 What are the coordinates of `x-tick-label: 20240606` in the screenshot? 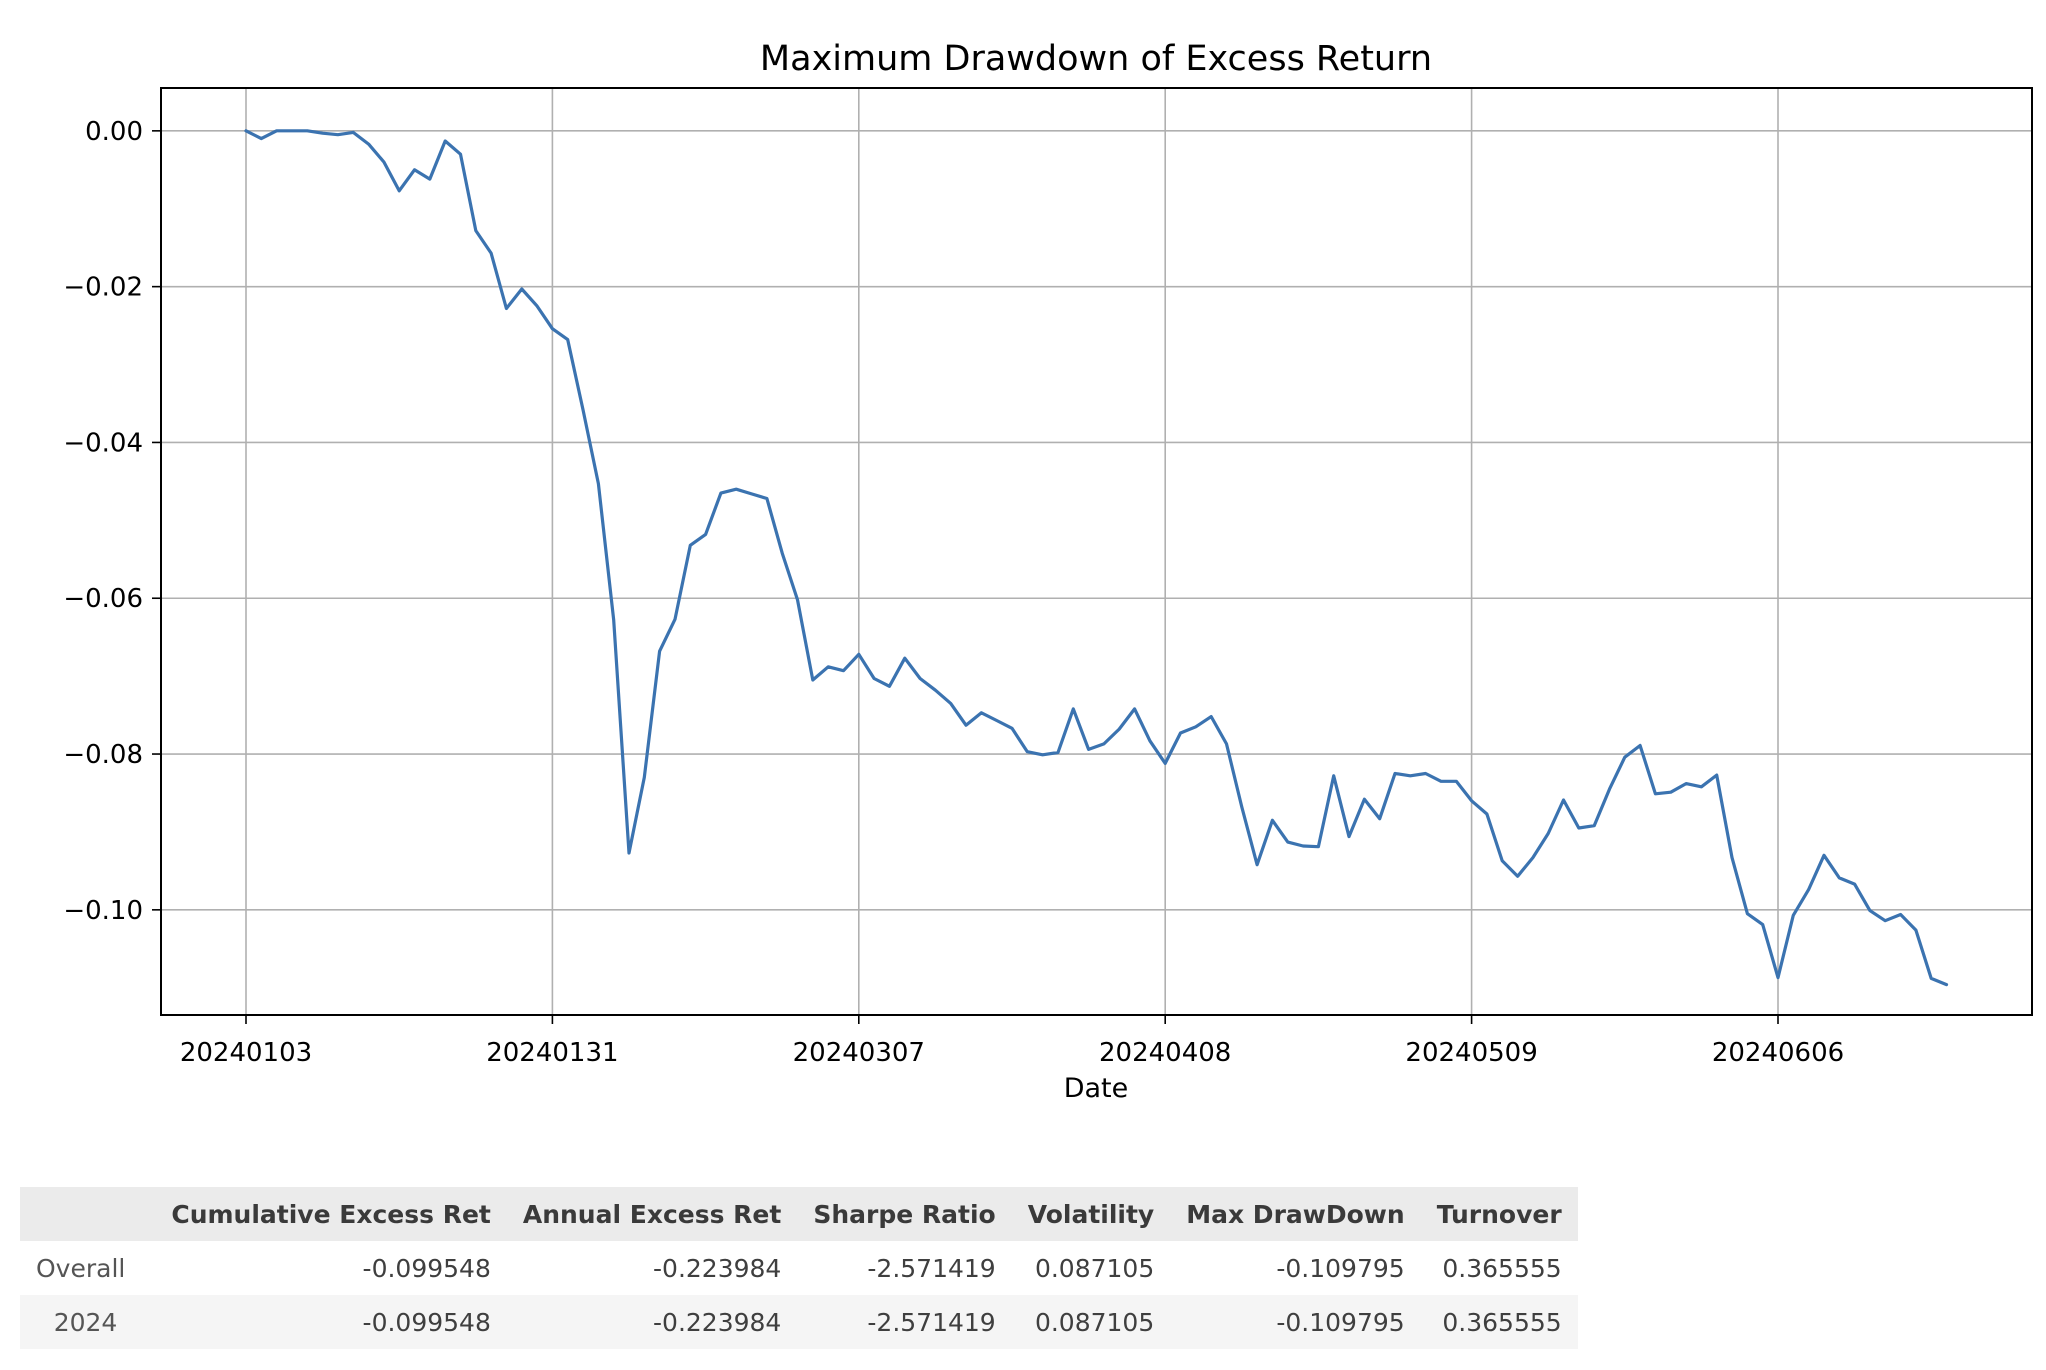 It's located at (1778, 1053).